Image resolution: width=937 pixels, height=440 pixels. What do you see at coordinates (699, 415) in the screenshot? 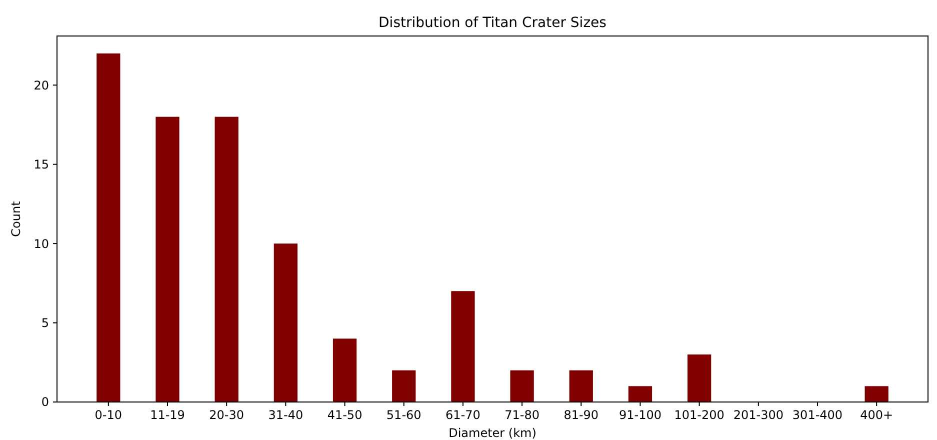
I see `x-tick-label: 101-200` at bounding box center [699, 415].